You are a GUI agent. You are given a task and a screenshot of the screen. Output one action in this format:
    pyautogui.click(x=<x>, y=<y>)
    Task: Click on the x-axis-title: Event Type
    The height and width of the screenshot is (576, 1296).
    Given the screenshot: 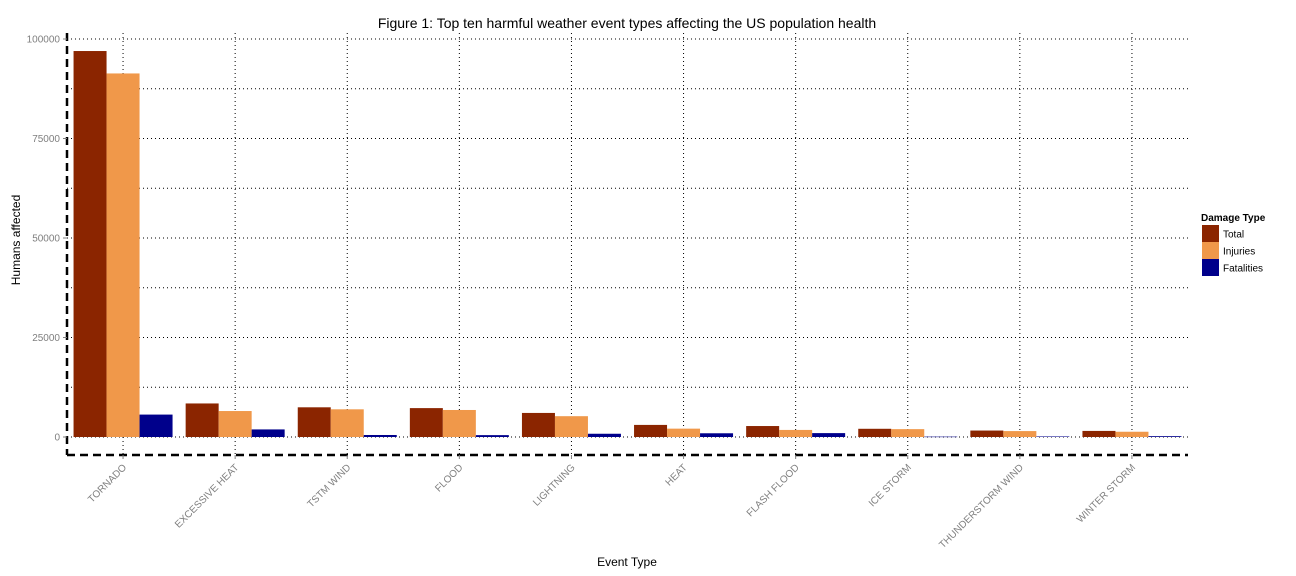 What is the action you would take?
    pyautogui.click(x=627, y=562)
    